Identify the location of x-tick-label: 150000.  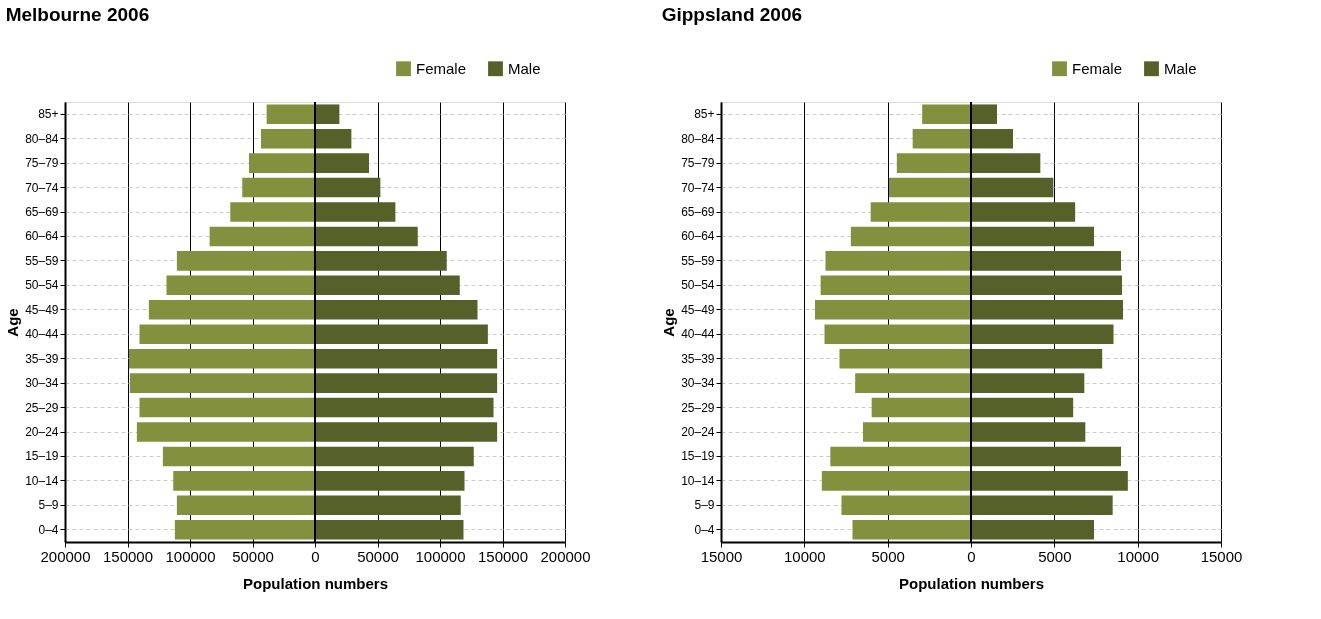
(128, 556).